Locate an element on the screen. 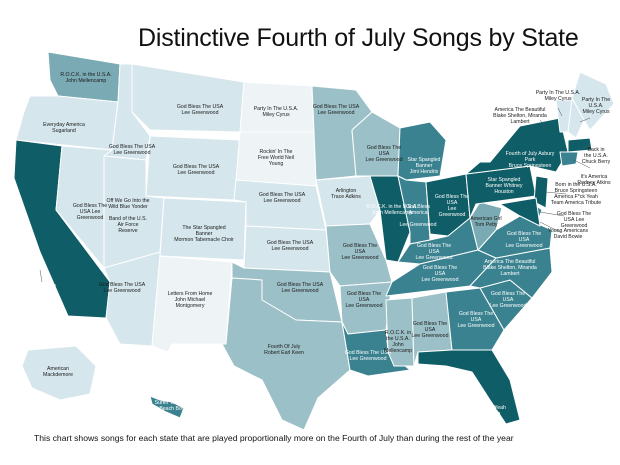 Image resolution: width=620 pixels, height=465 pixels. state-label-line: the U.S.A. is located at coordinates (596, 156).